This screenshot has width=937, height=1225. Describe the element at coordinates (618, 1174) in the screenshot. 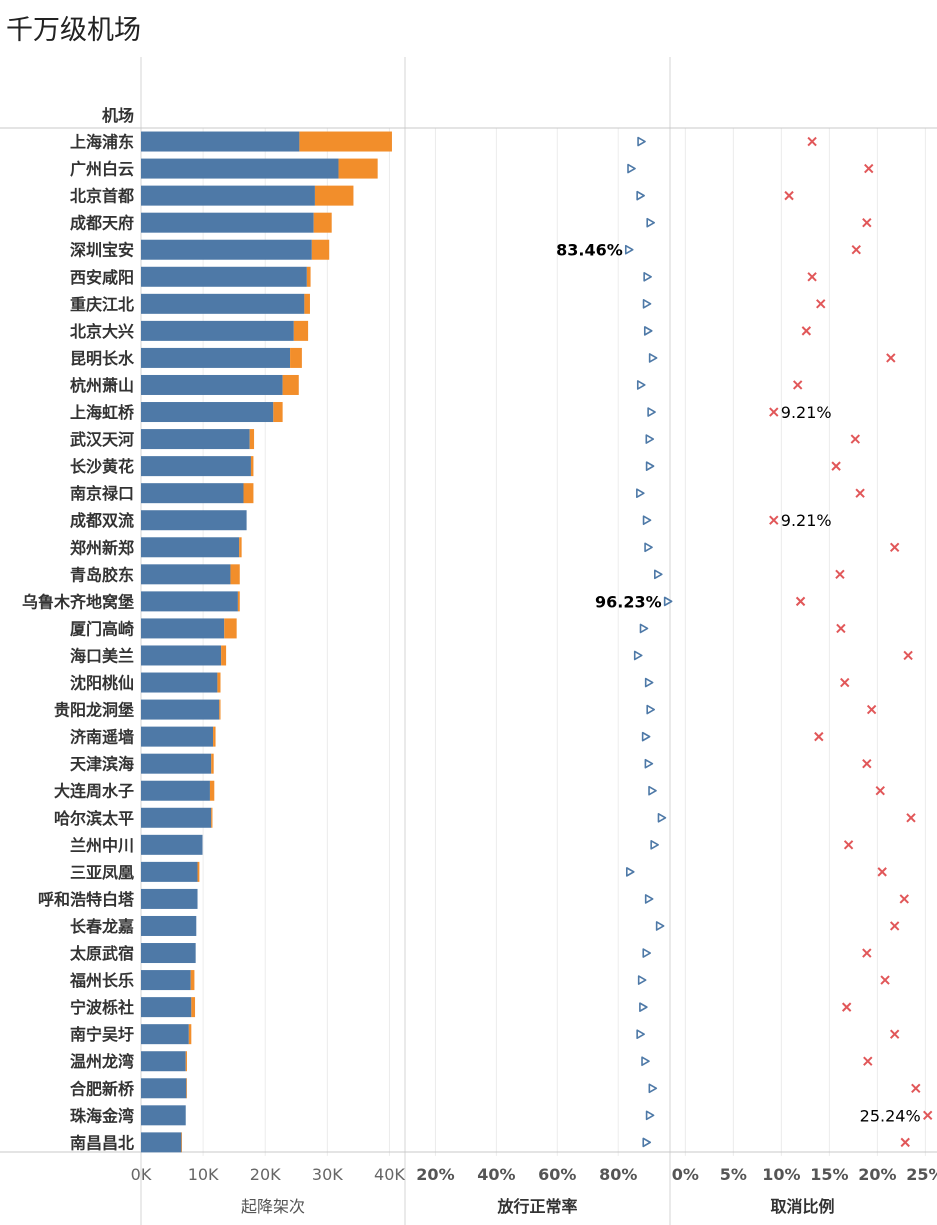

I see `tick-label: 80%` at that location.